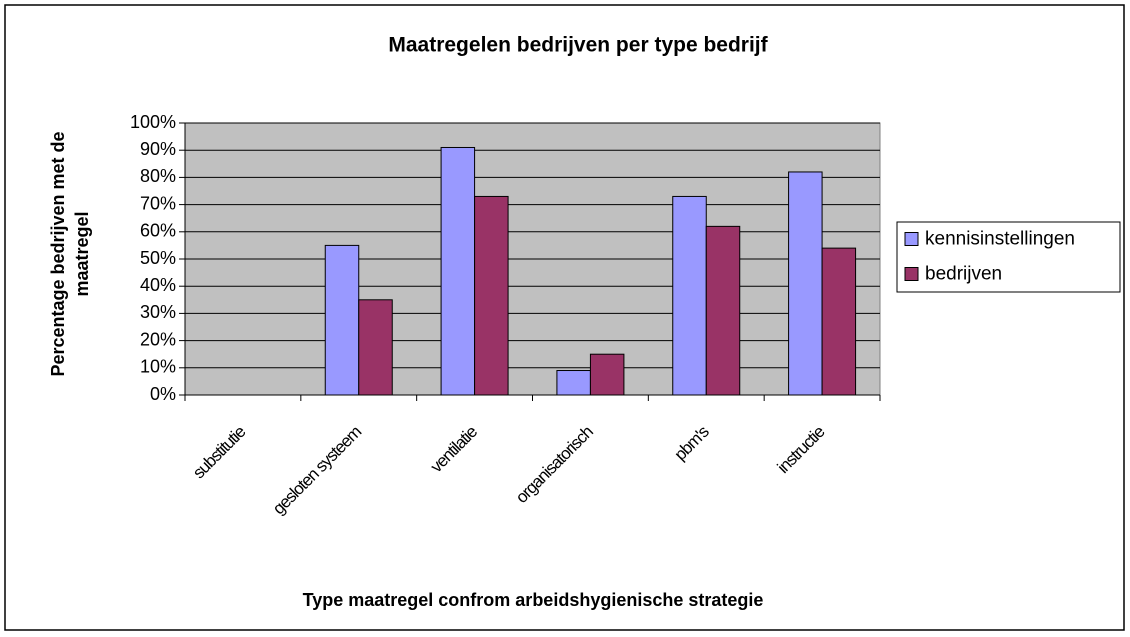 This screenshot has height=637, width=1130. What do you see at coordinates (158, 231) in the screenshot?
I see `y-tick-label: 60%` at bounding box center [158, 231].